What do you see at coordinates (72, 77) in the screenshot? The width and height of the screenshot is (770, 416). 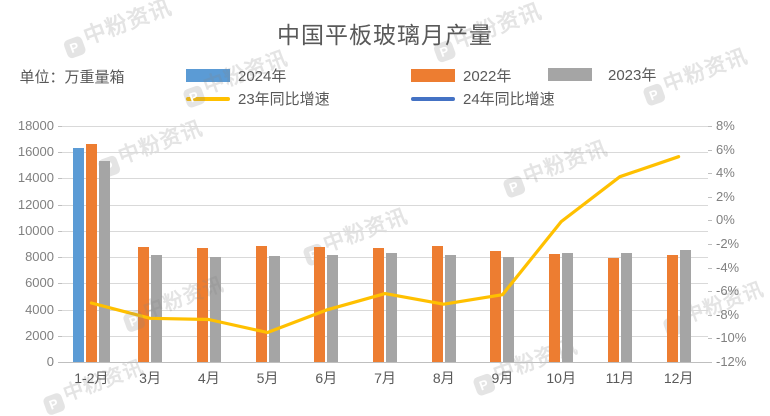 I see `unit-label: 单位：万重量箱` at bounding box center [72, 77].